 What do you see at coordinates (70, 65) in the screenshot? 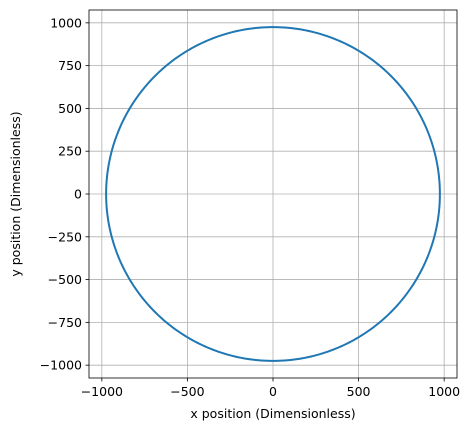
I see `y-tick-label: 750` at bounding box center [70, 65].